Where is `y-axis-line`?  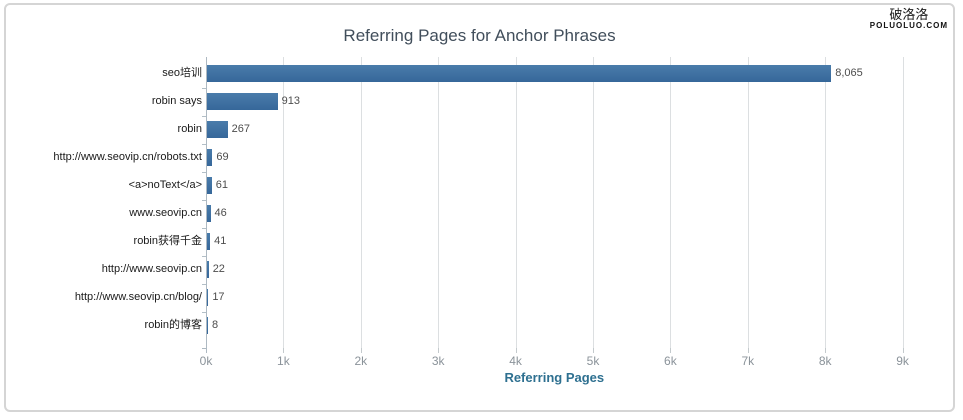 y-axis-line is located at coordinates (206, 202).